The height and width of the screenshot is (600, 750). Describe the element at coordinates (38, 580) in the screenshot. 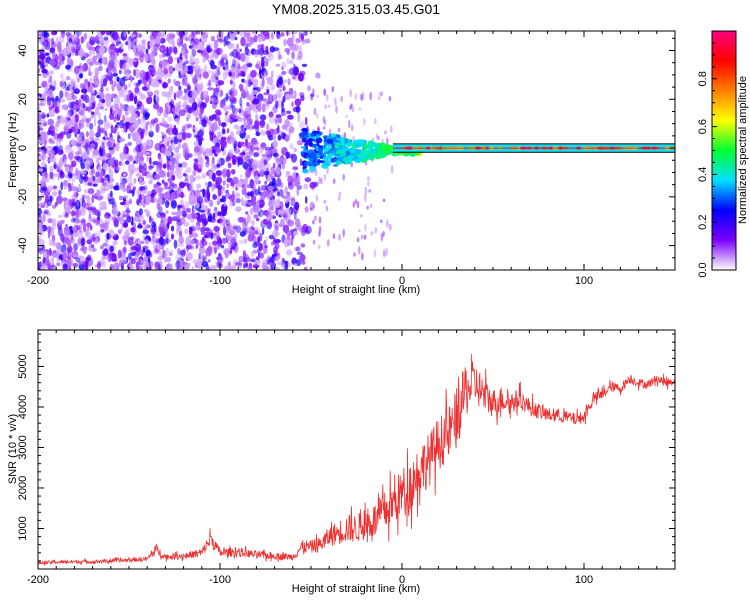

I see `snr-xtick-label: -200` at that location.